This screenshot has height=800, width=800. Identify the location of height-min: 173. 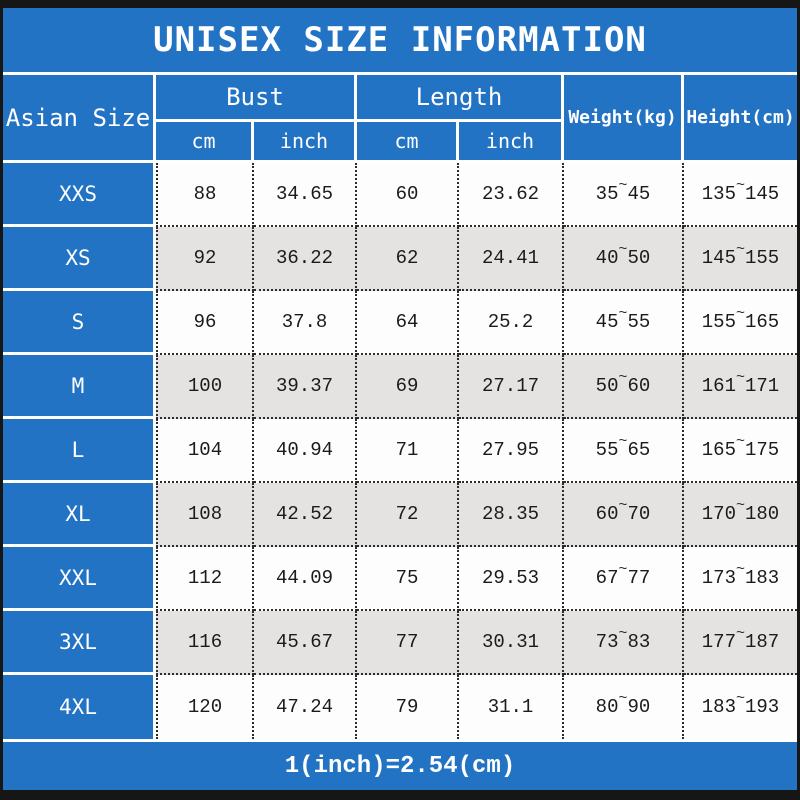
(718, 578).